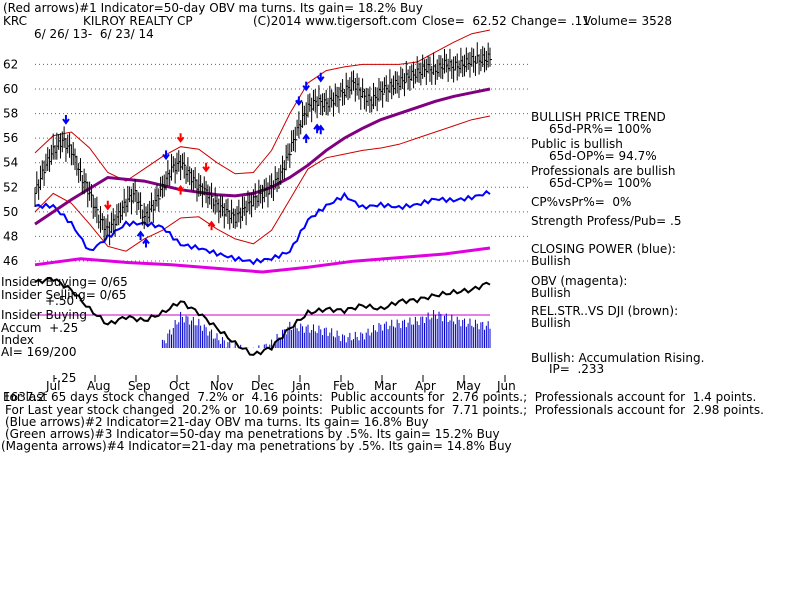 This screenshot has width=800, height=600. What do you see at coordinates (335, 21) in the screenshot?
I see `copyright: (C)2014 www.tigersoft.com` at bounding box center [335, 21].